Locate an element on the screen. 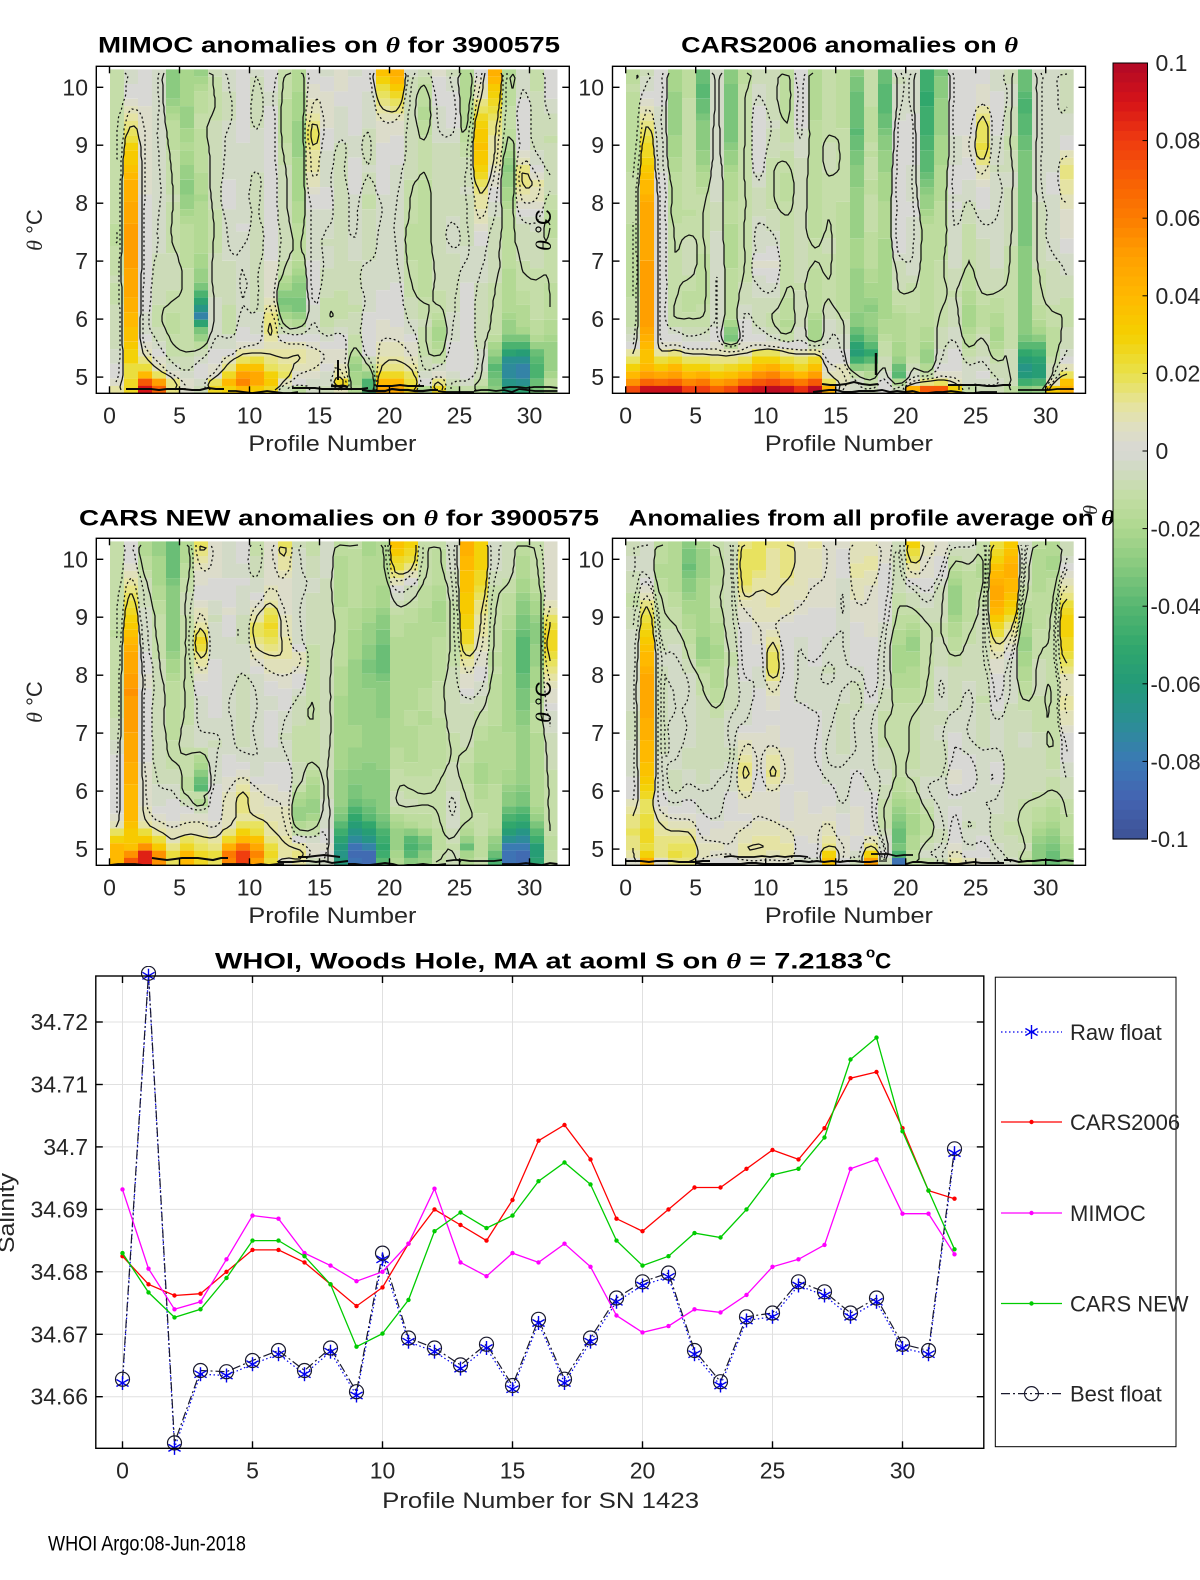  svg-text: Raw float is located at coordinates (1116, 1032).